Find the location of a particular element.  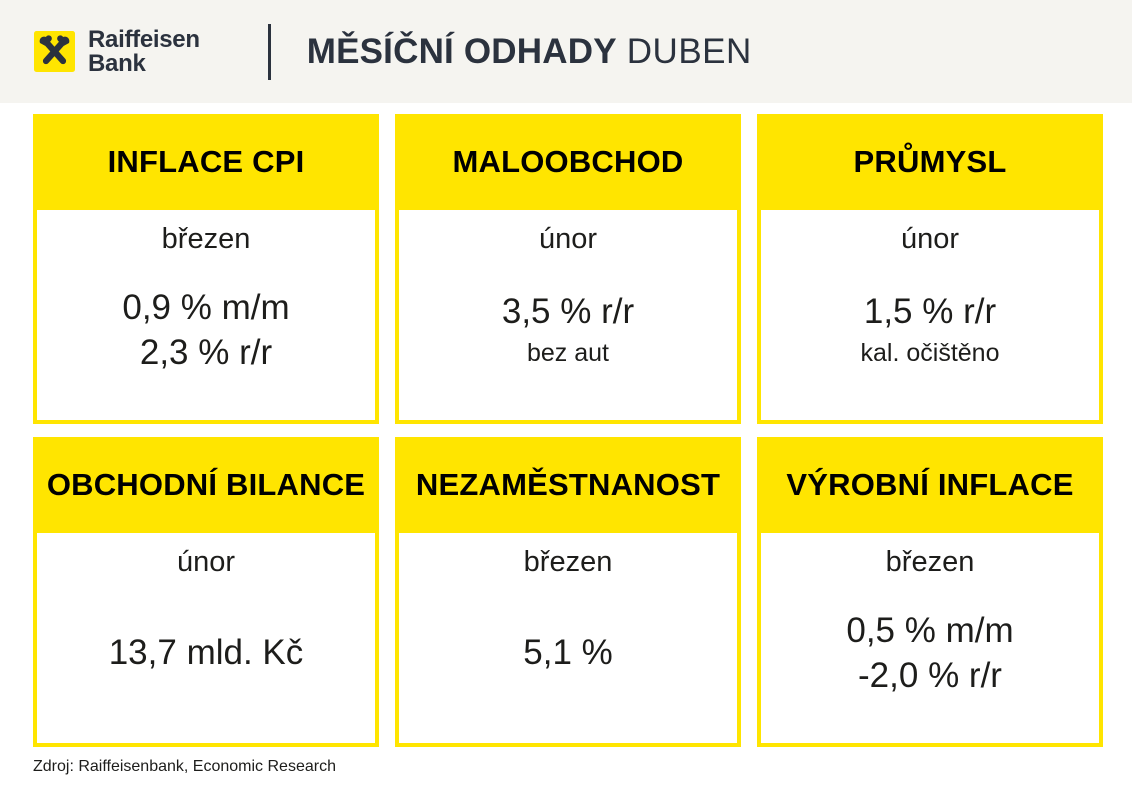

card-body: březen 0,5 % m/m -2,0 % r/r is located at coordinates (930, 640).